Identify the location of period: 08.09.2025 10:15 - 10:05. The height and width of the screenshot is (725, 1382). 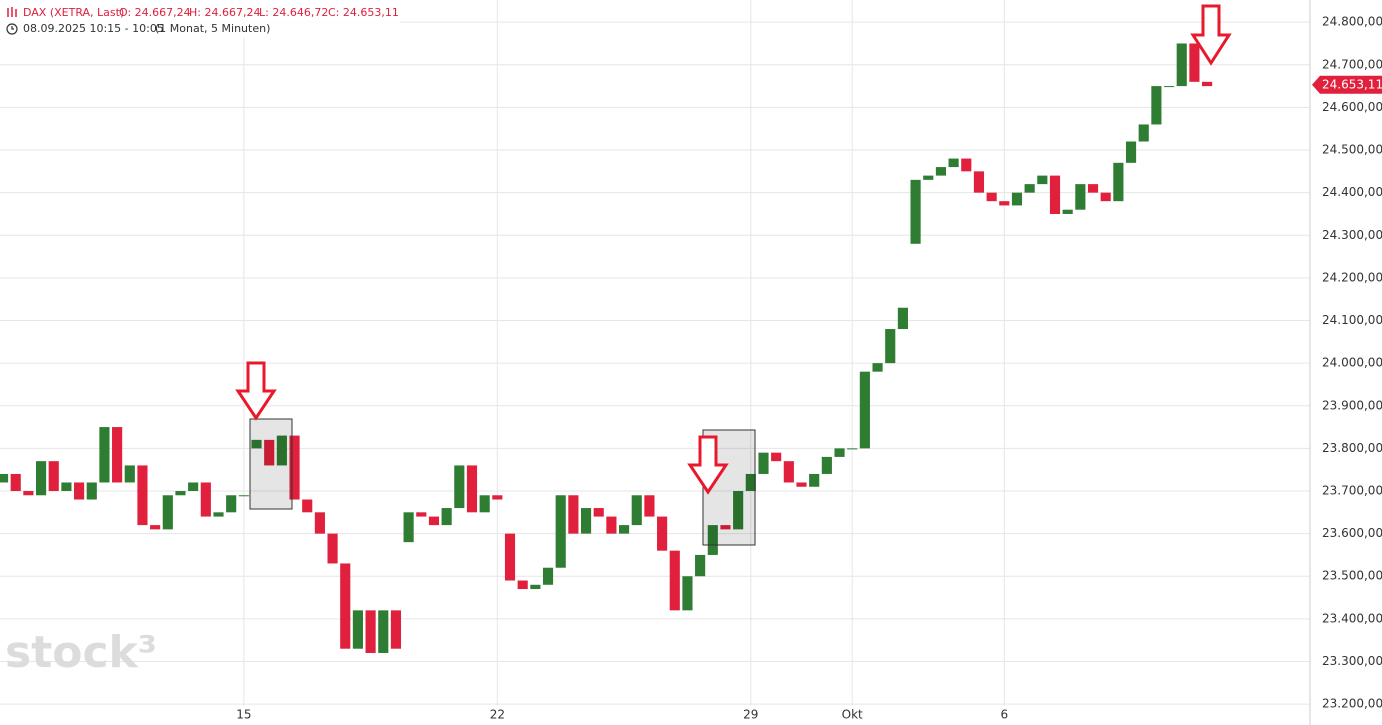
(93, 28).